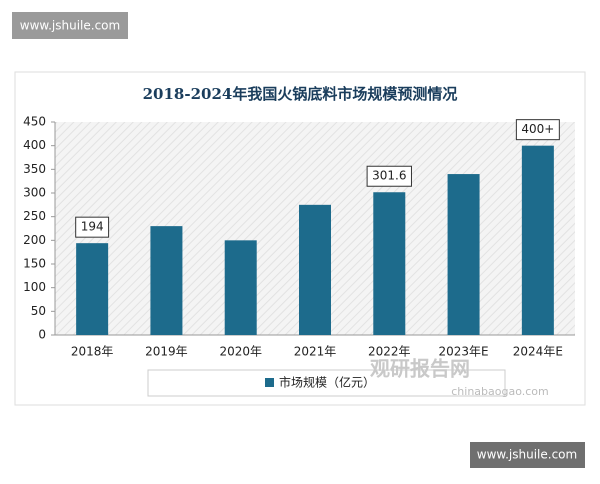 The image size is (600, 484). What do you see at coordinates (500, 391) in the screenshot?
I see `brand-url: chinabaogao.com` at bounding box center [500, 391].